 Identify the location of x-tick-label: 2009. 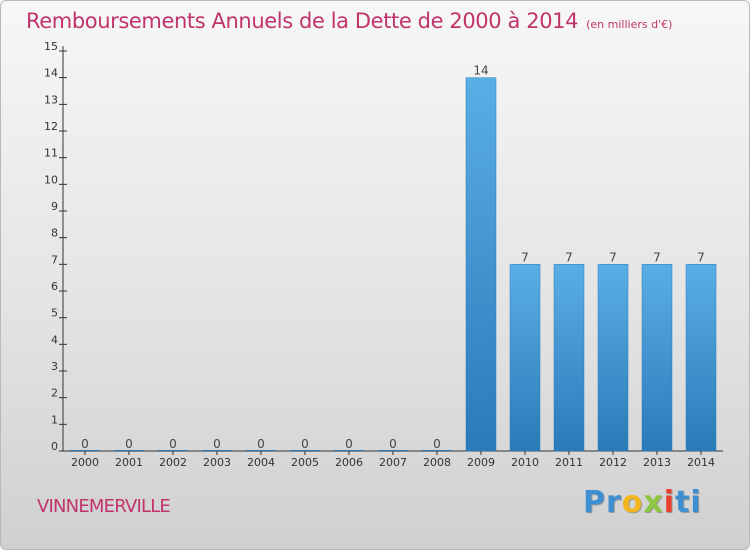
(481, 462).